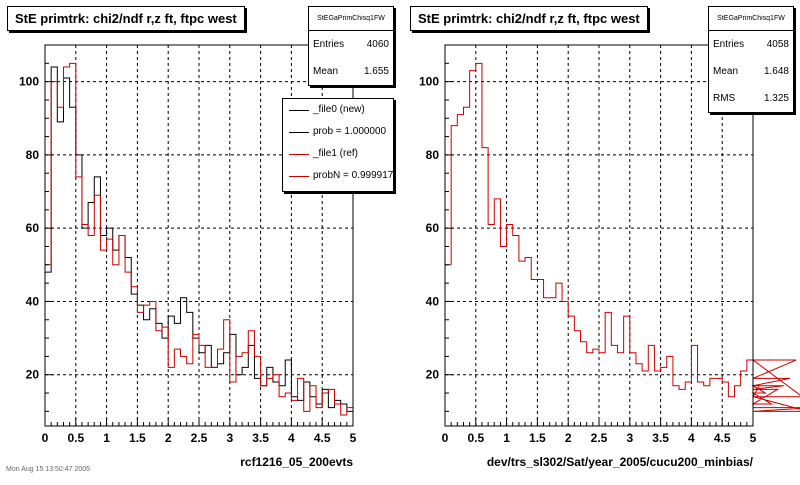 This screenshot has width=800, height=485. Describe the element at coordinates (777, 44) in the screenshot. I see `stats-value: 4058` at that location.